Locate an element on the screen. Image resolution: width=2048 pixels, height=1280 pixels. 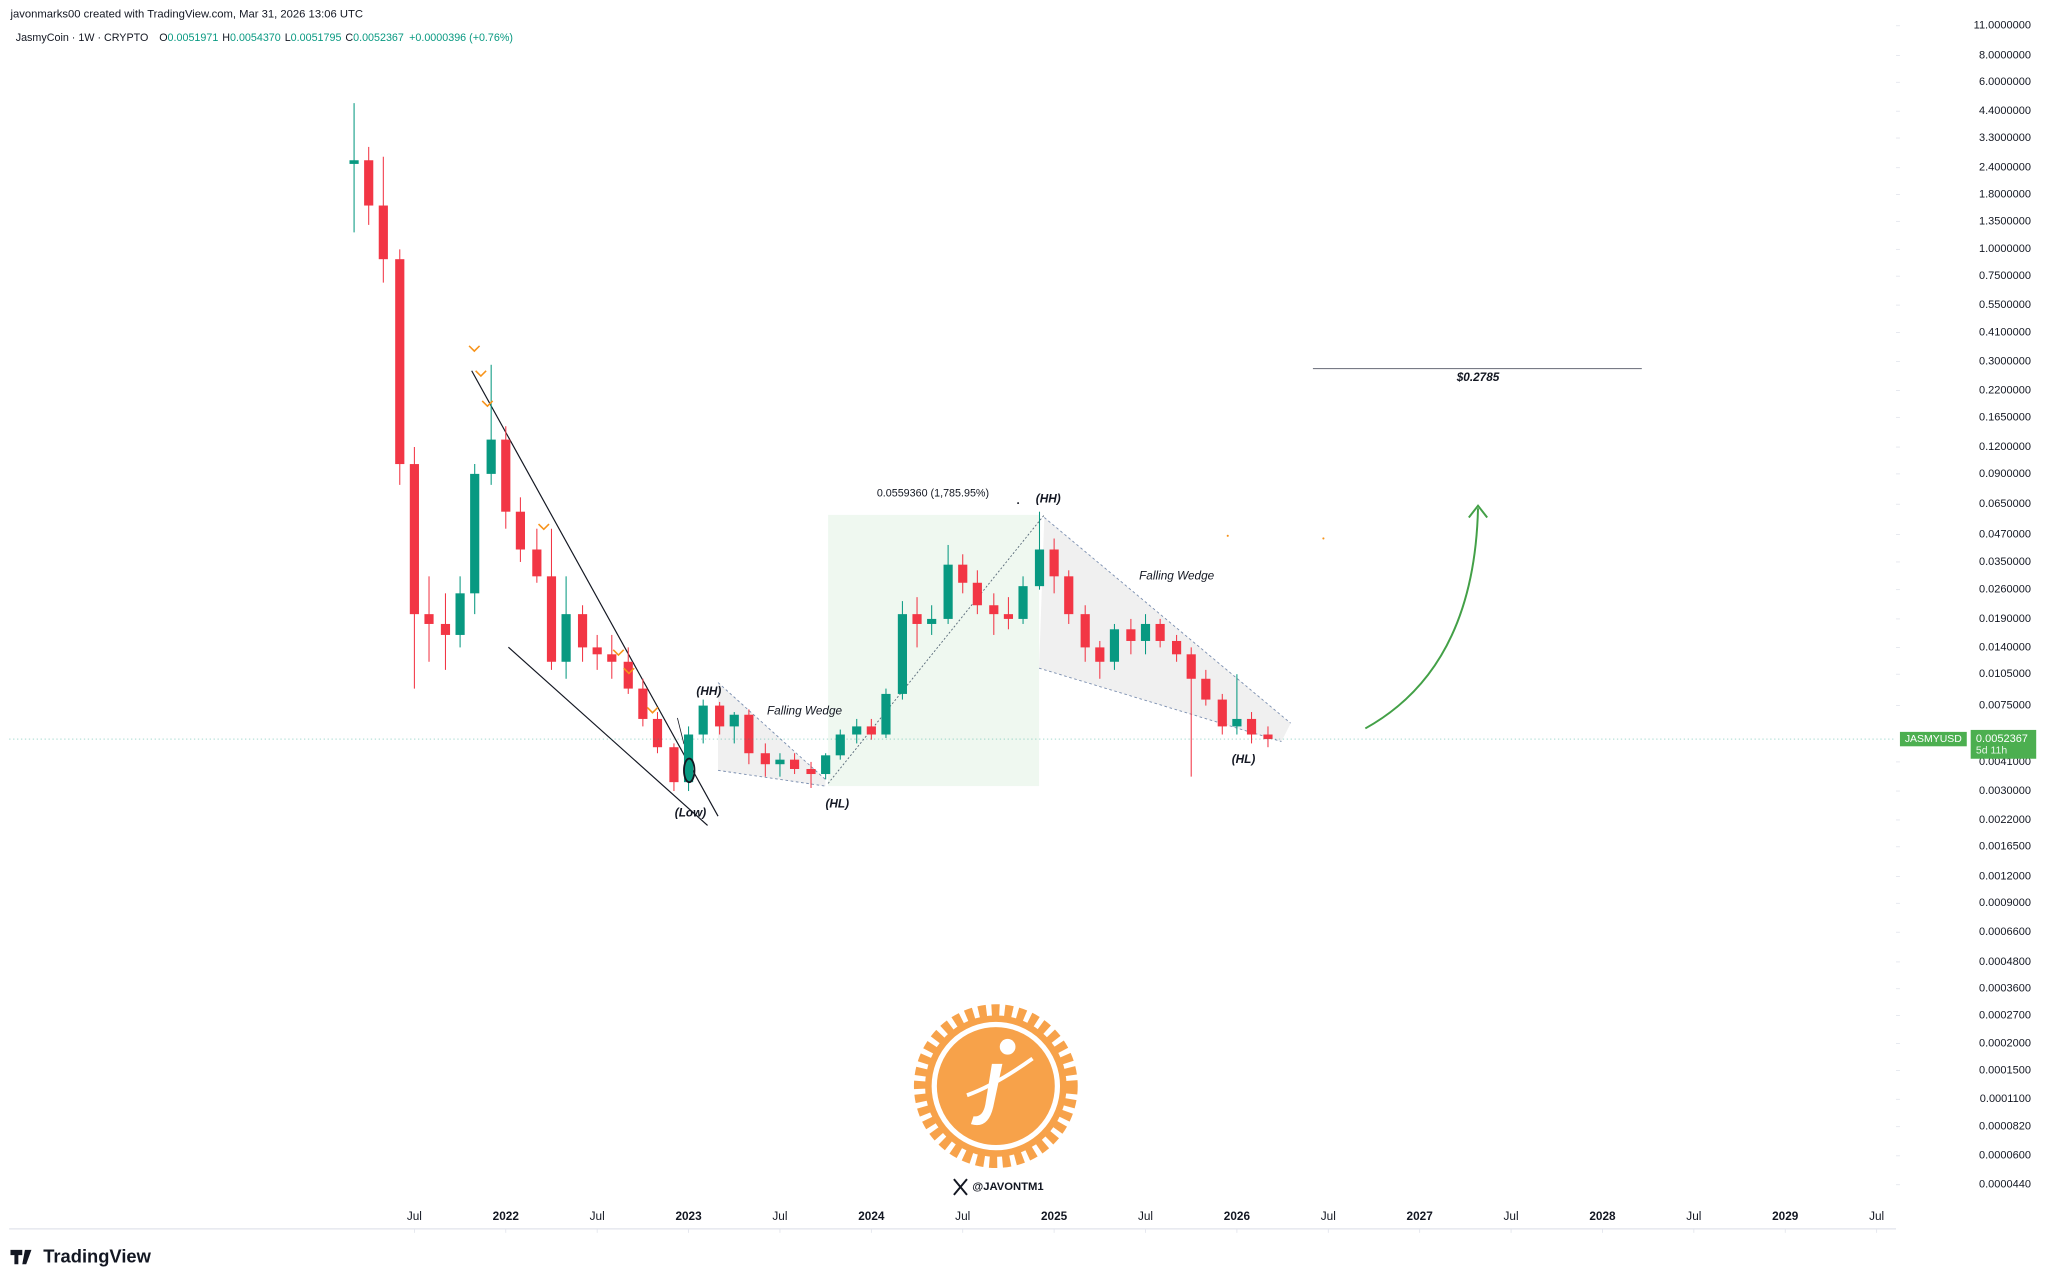
y-tick-label: 2.4000000 is located at coordinates (2005, 168).